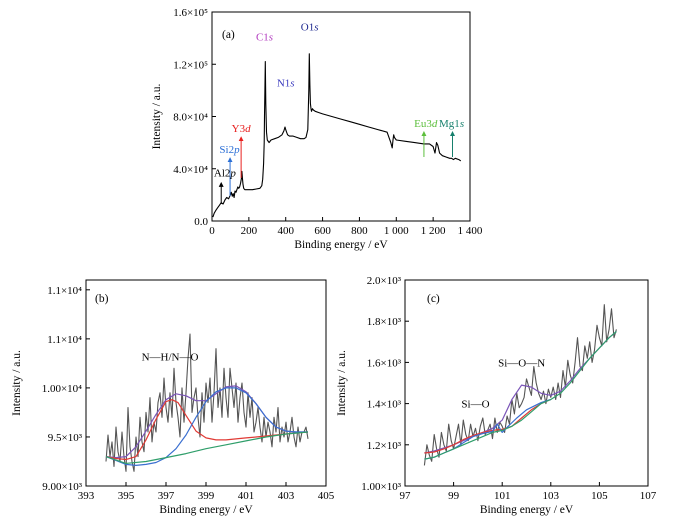 The image size is (689, 531). I want to click on x-tick-label: 105, so click(599, 496).